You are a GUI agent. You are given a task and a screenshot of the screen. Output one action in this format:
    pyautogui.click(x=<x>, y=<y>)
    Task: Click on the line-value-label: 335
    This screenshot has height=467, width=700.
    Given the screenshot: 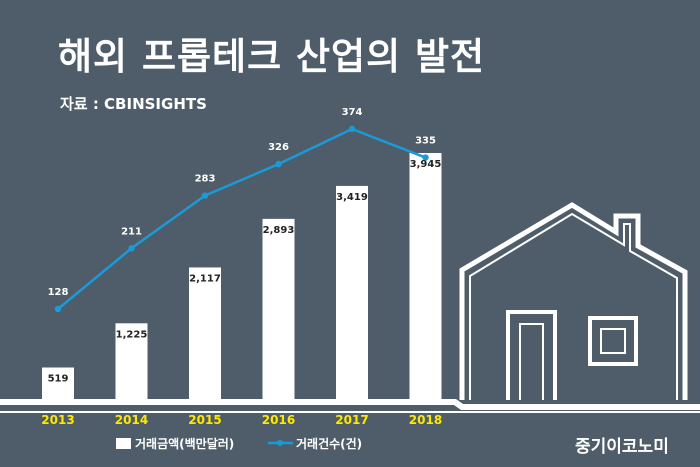 What is the action you would take?
    pyautogui.click(x=425, y=141)
    